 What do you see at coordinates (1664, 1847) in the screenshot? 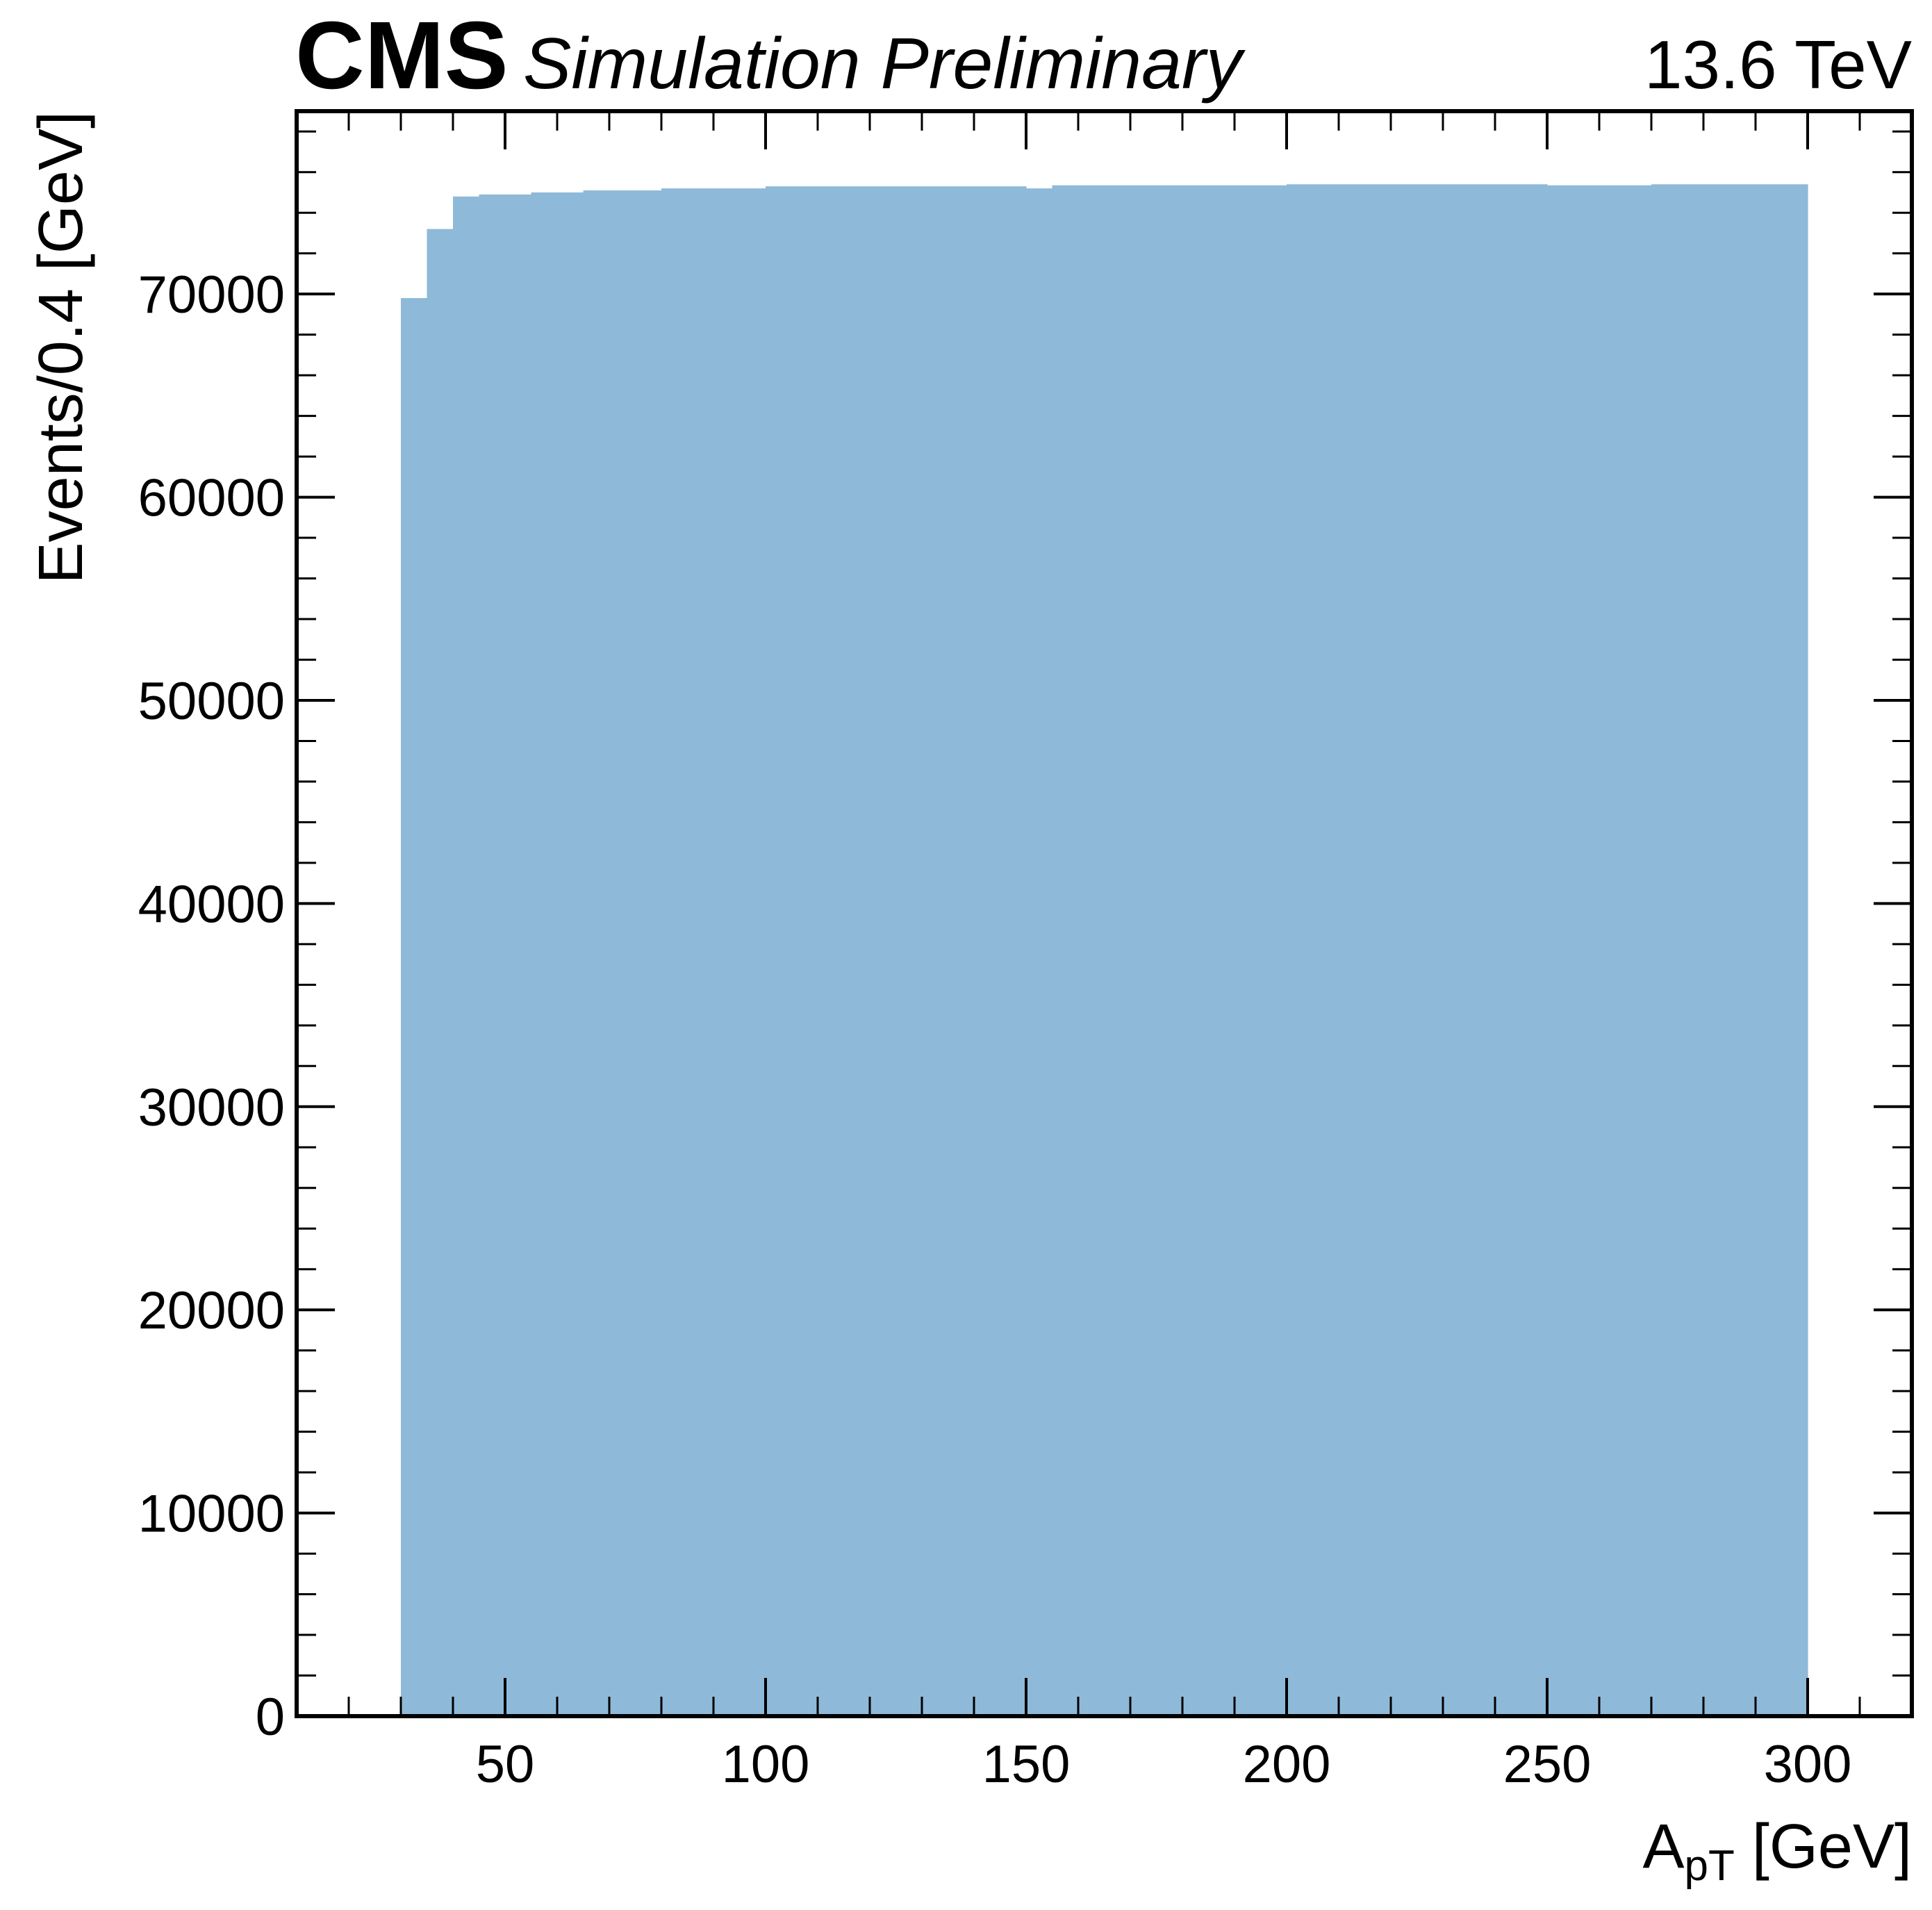
I see `x-axis-title-main: A` at bounding box center [1664, 1847].